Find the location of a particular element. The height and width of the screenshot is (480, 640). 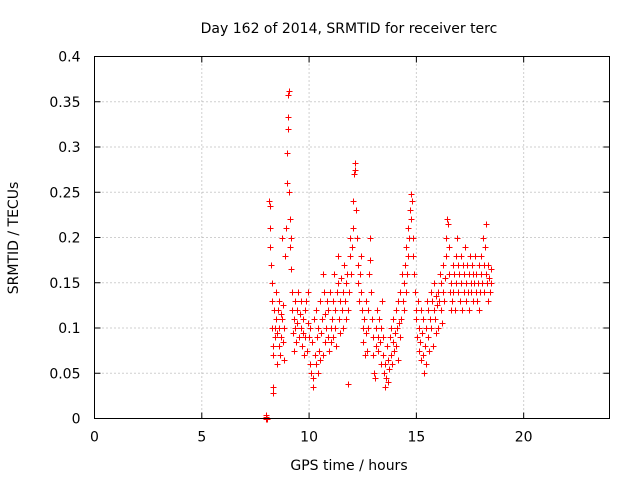

y-tick-label: 0.05 is located at coordinates (64, 374).